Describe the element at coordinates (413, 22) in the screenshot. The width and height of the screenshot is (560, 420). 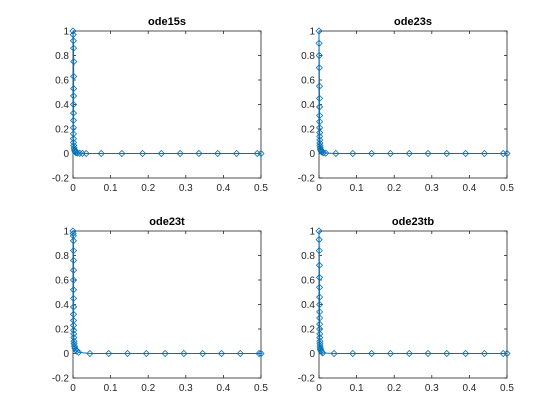
I see `subplot-title: ode23s` at that location.